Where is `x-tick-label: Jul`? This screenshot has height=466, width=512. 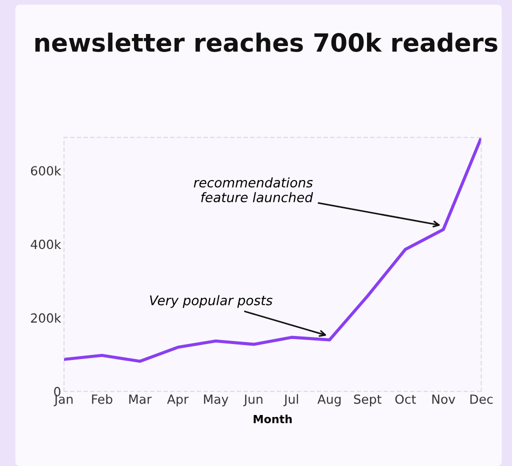 x-tick-label: Jul is located at coordinates (290, 400).